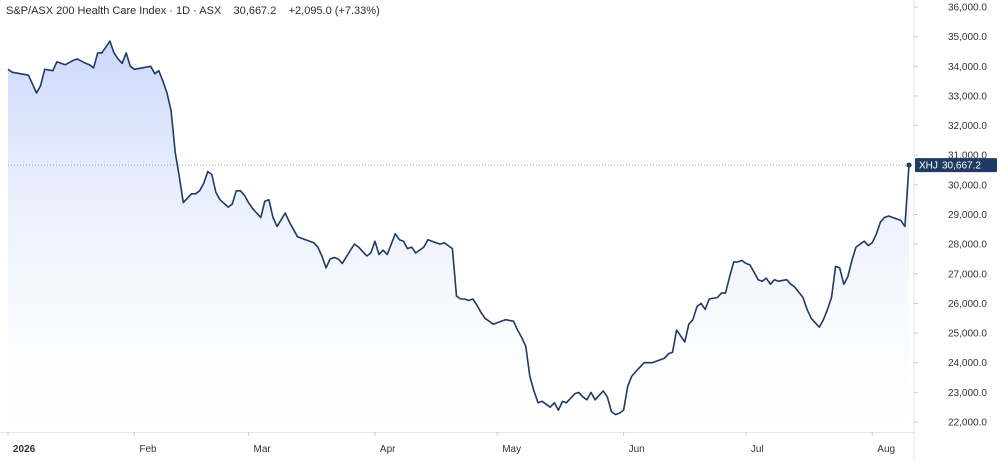  I want to click on price-tag-value: 30,667.2, so click(961, 166).